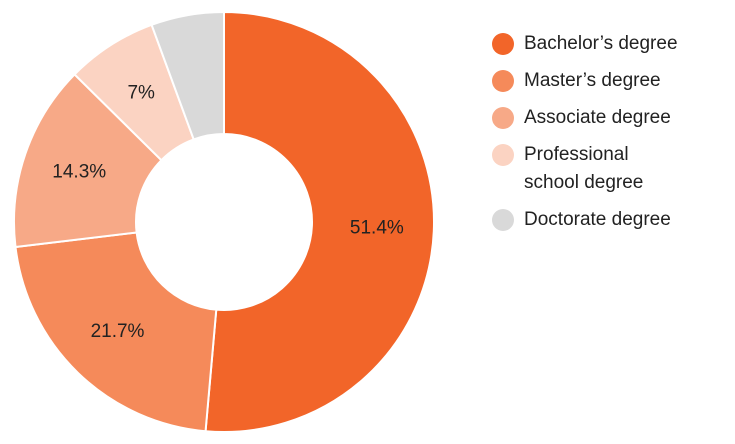  I want to click on legend-label: Master’s degree, so click(592, 80).